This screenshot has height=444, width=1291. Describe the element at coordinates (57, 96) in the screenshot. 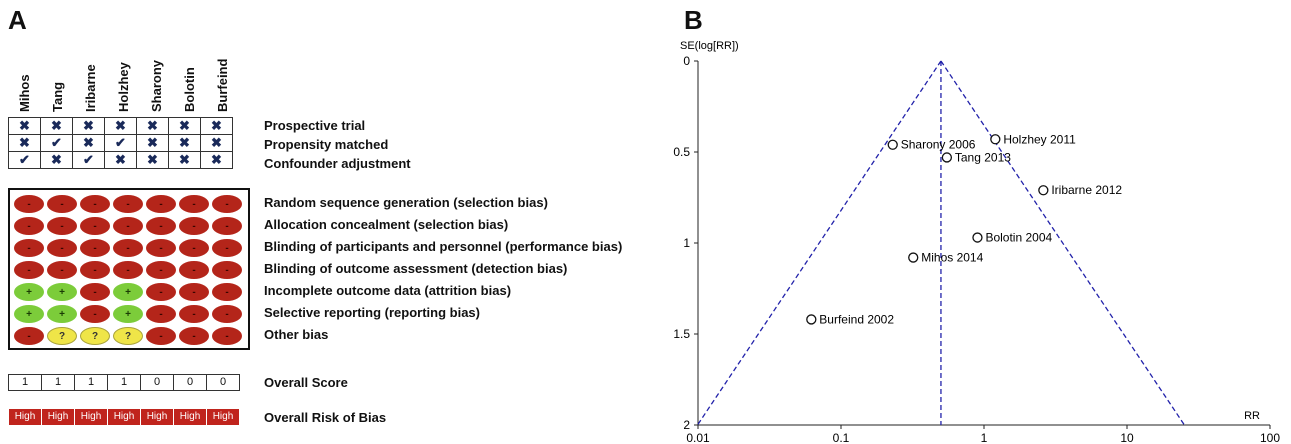

I see `study-name: Tang` at that location.